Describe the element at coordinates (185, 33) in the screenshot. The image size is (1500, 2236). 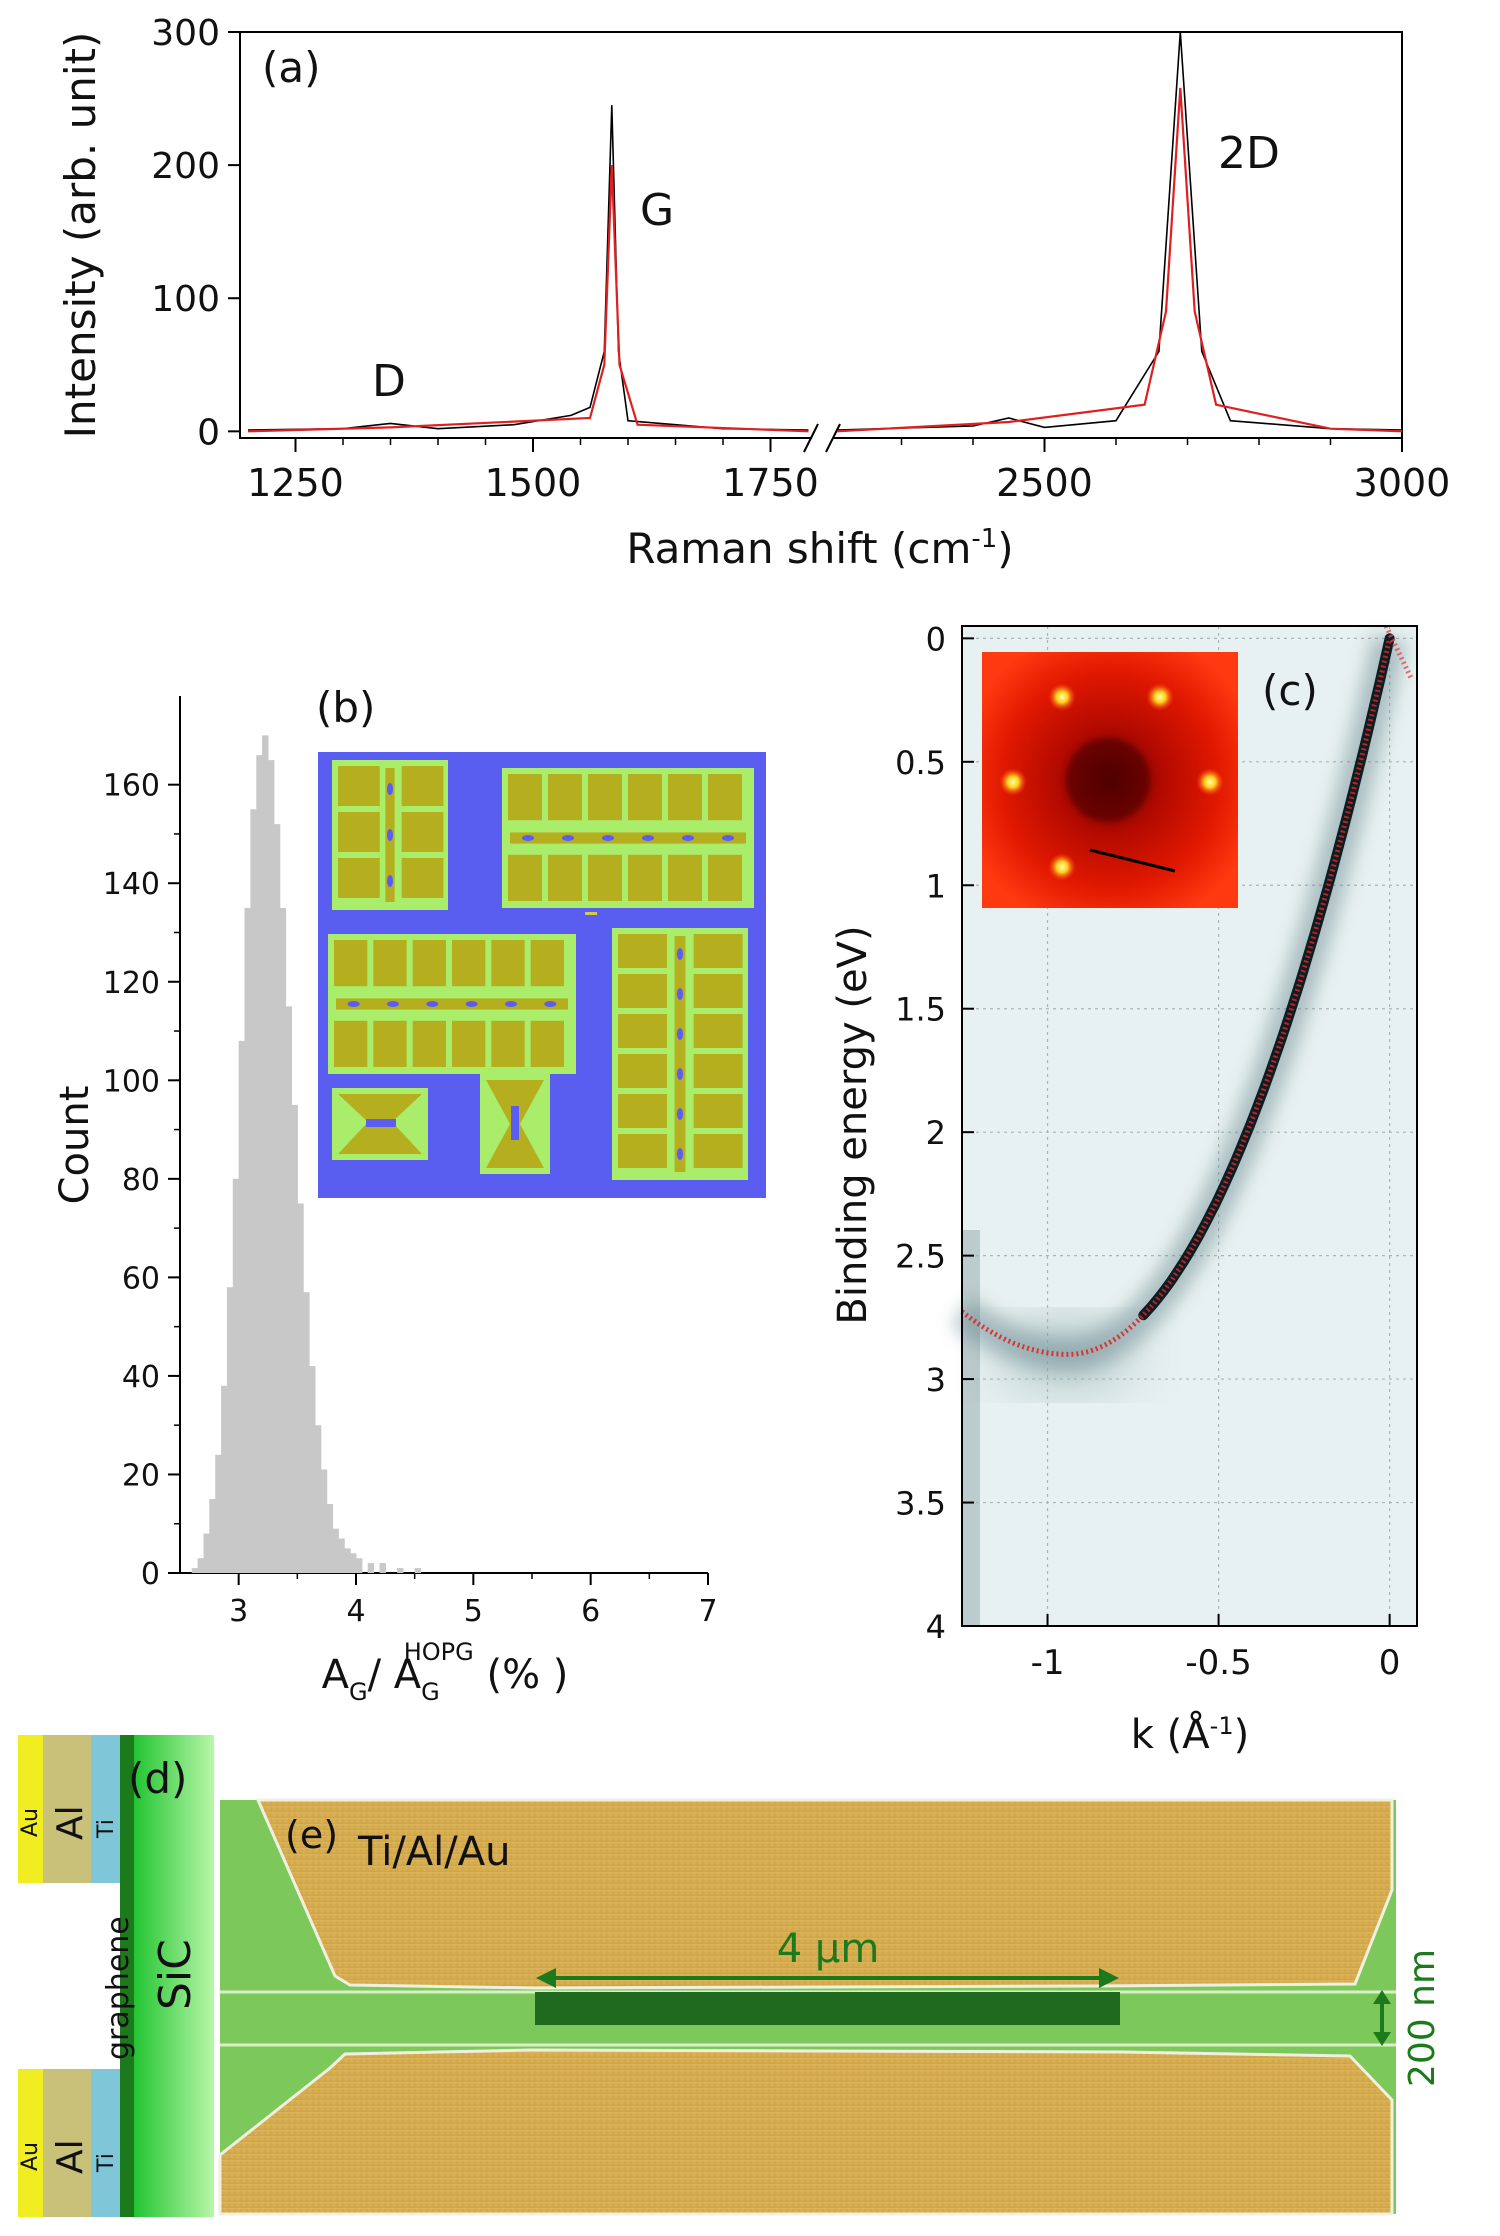
I see `raman-y-tick-label: 300` at that location.